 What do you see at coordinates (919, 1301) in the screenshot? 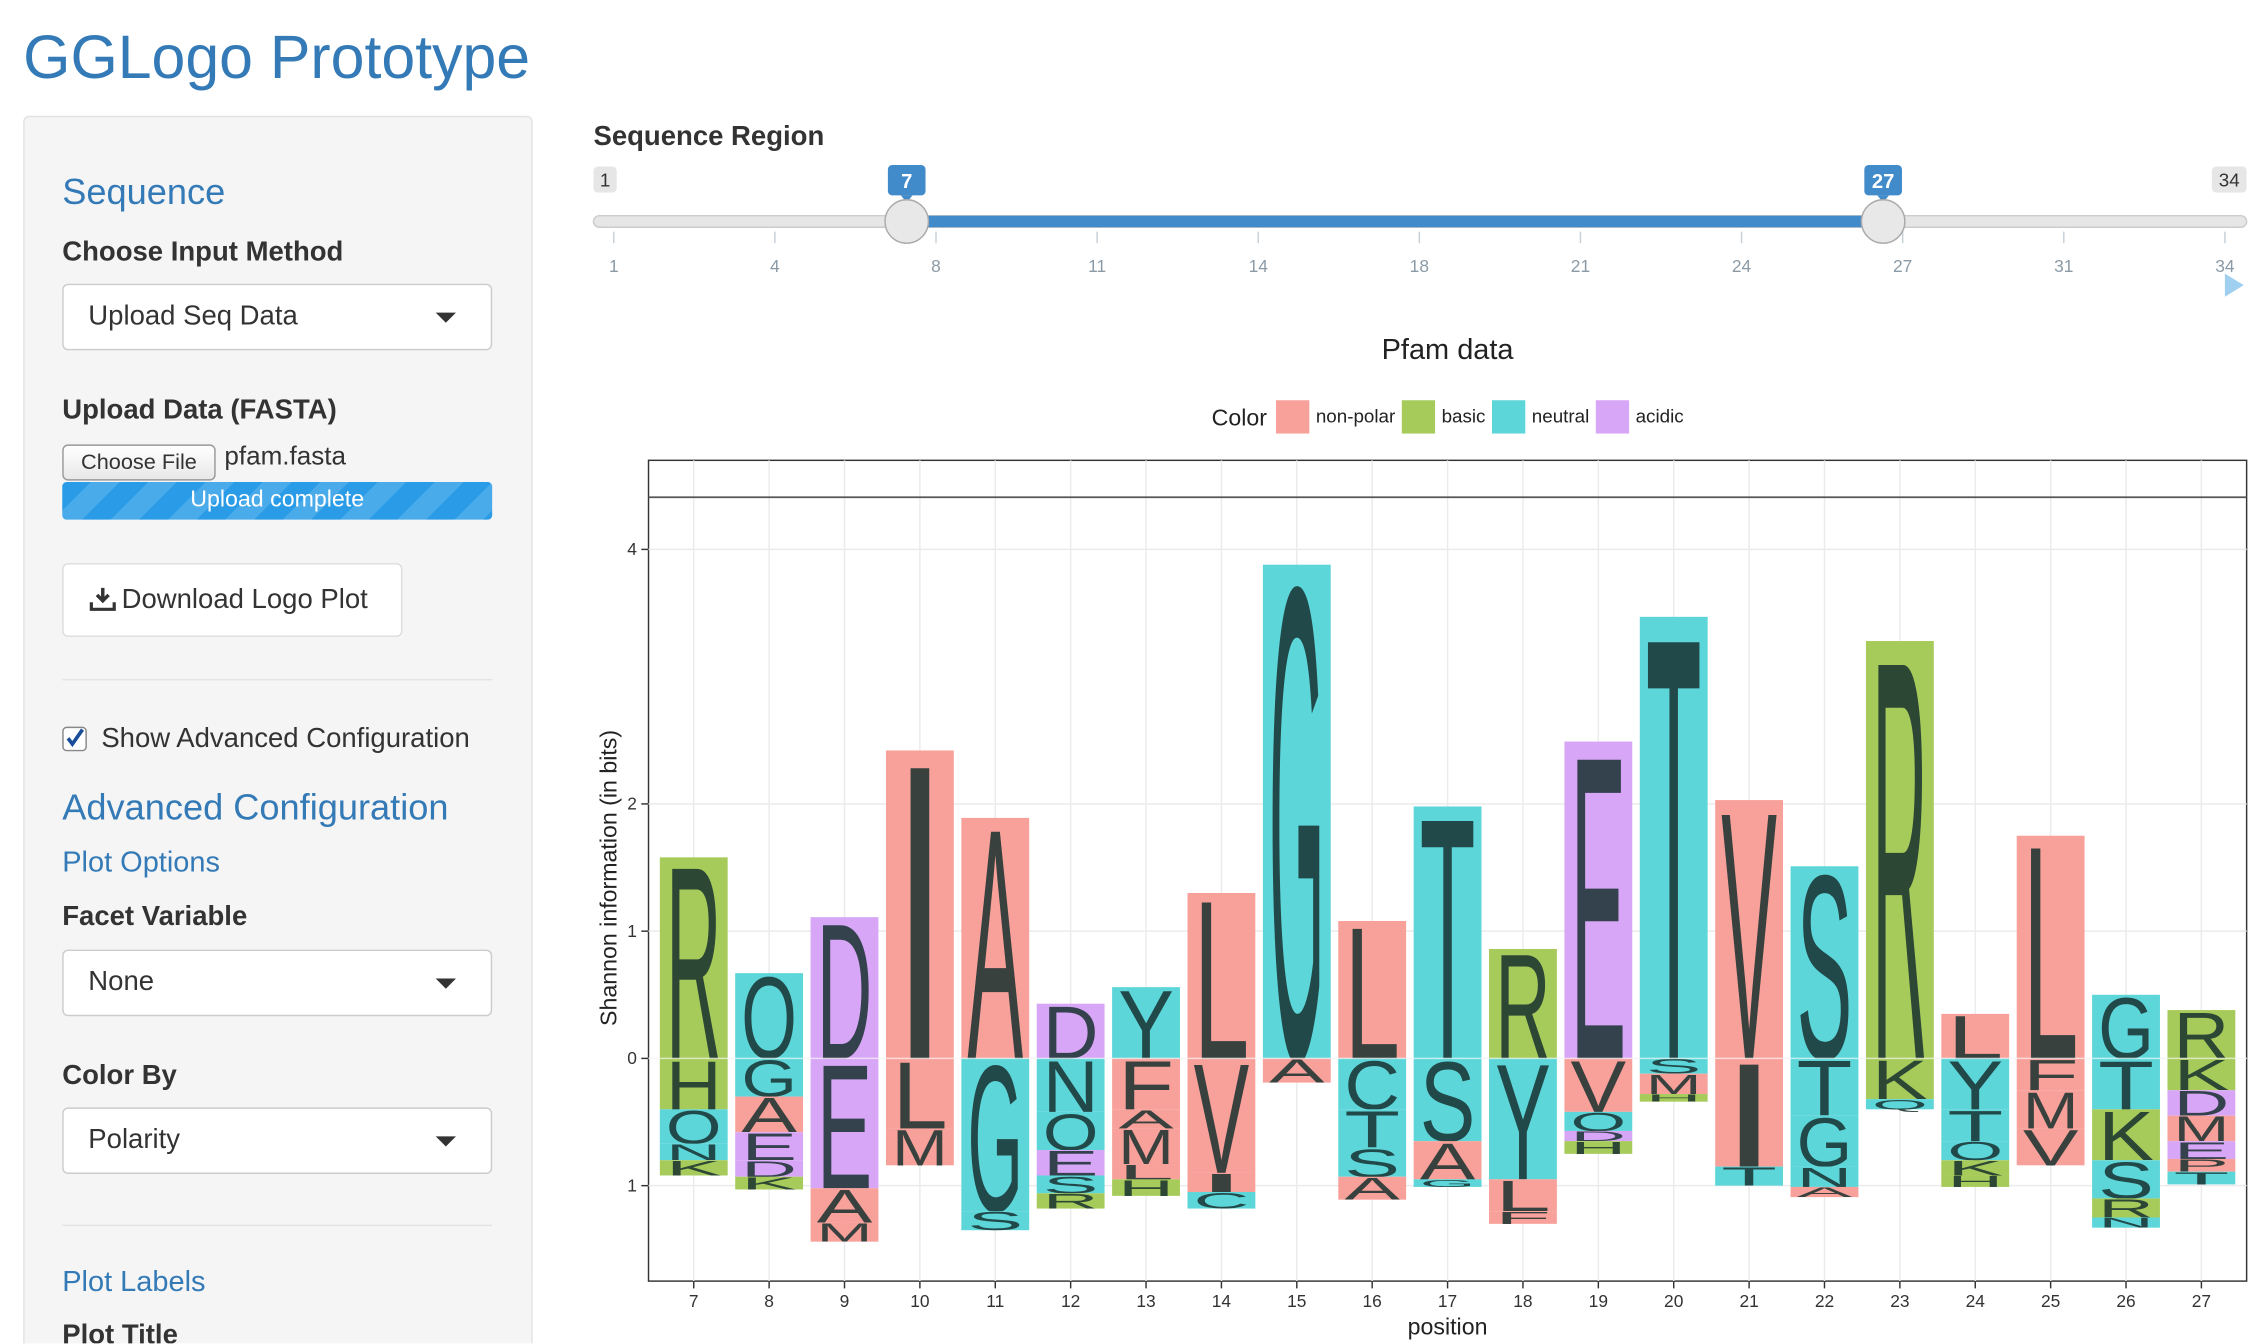
I see `x-tick-label: 10` at bounding box center [919, 1301].